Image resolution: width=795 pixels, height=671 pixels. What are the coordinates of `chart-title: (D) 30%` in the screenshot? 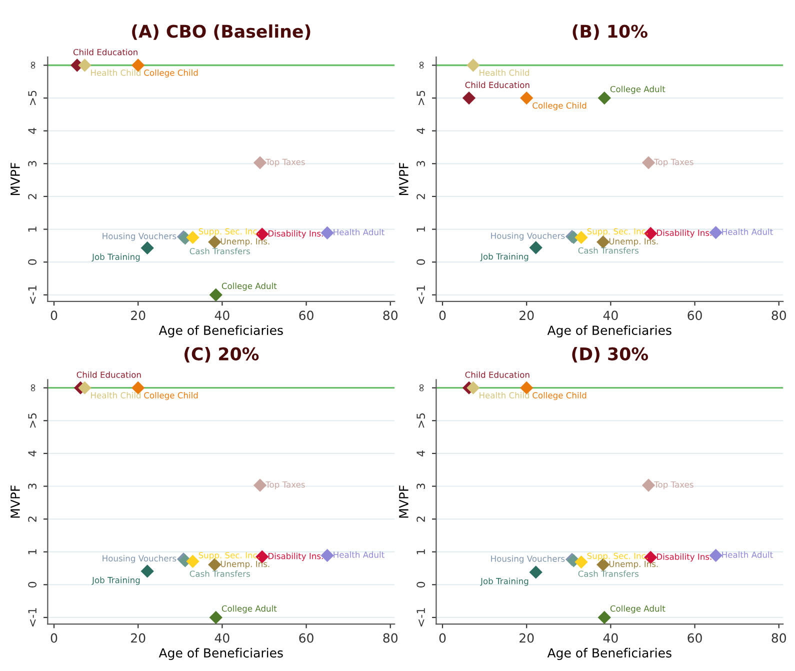 It's located at (610, 354).